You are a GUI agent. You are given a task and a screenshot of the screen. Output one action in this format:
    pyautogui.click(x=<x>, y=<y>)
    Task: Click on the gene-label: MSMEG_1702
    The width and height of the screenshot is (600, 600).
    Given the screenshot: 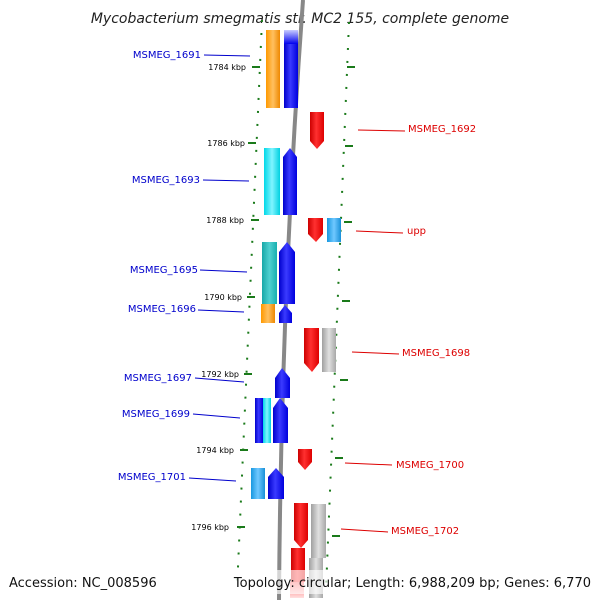 What is the action you would take?
    pyautogui.click(x=425, y=531)
    